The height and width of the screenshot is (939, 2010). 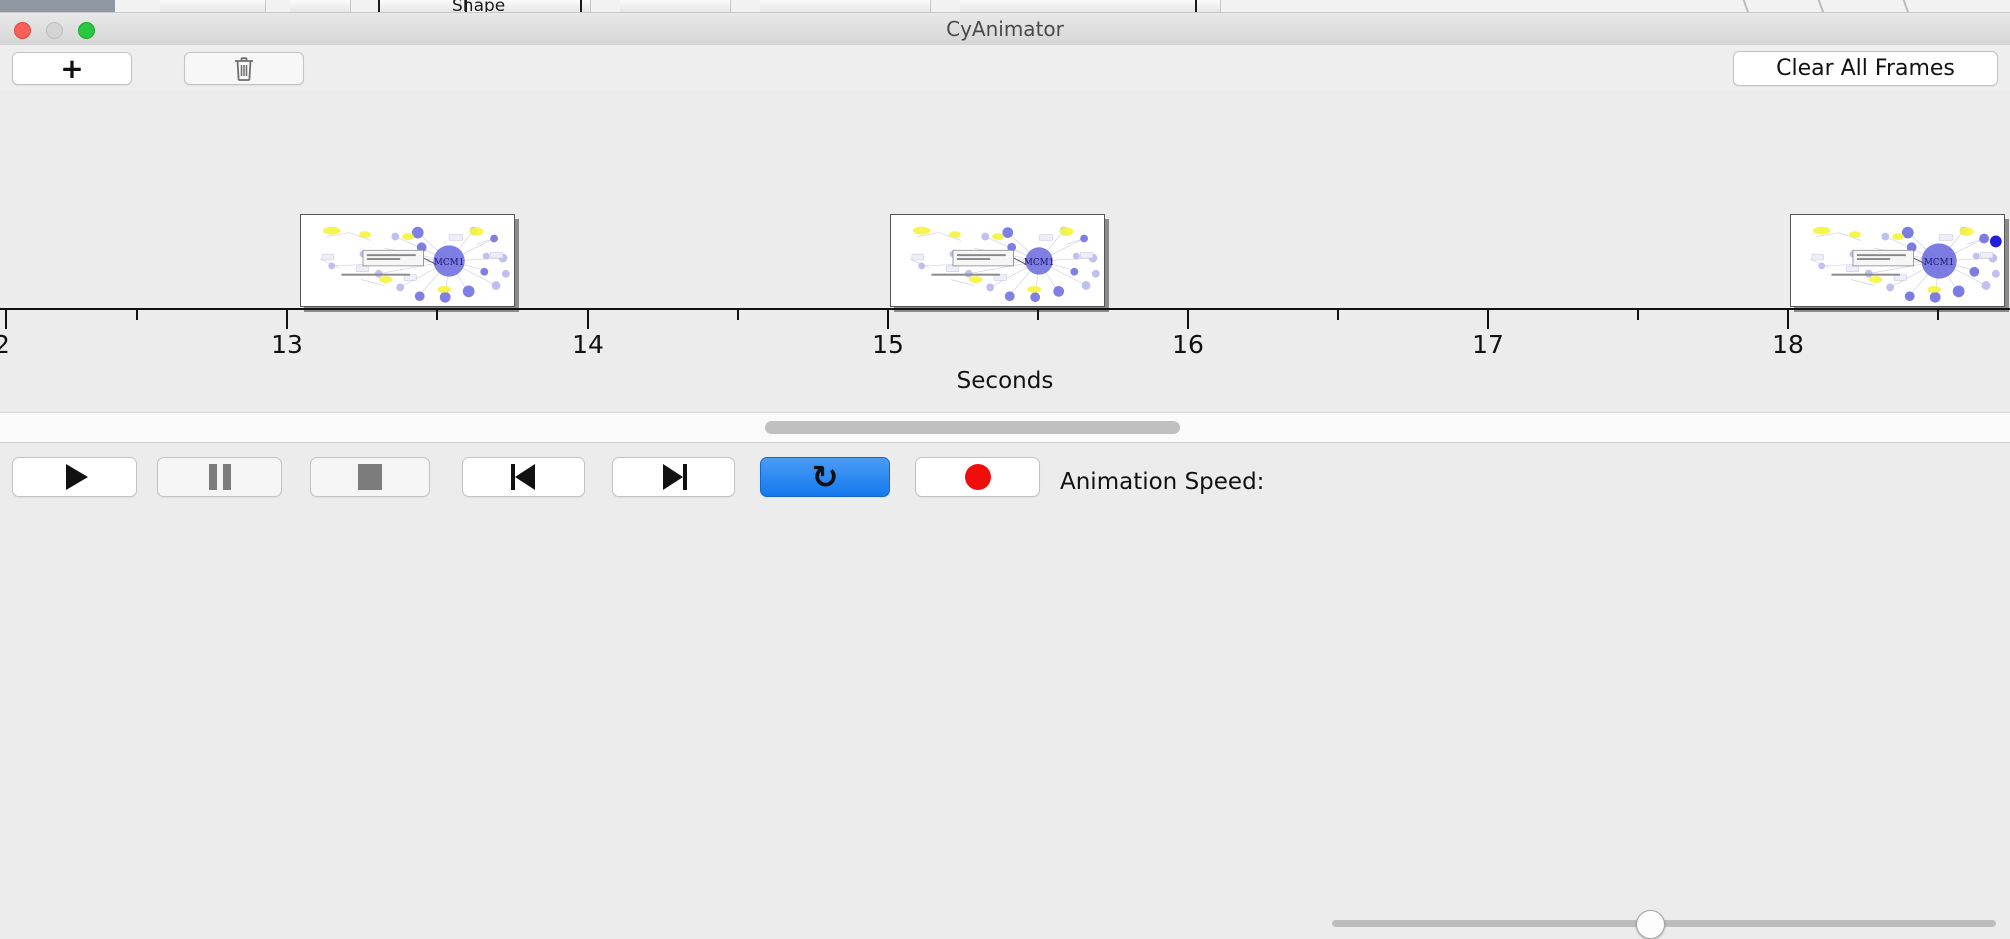 I want to click on axis-tick-label: 2, so click(x=5, y=344).